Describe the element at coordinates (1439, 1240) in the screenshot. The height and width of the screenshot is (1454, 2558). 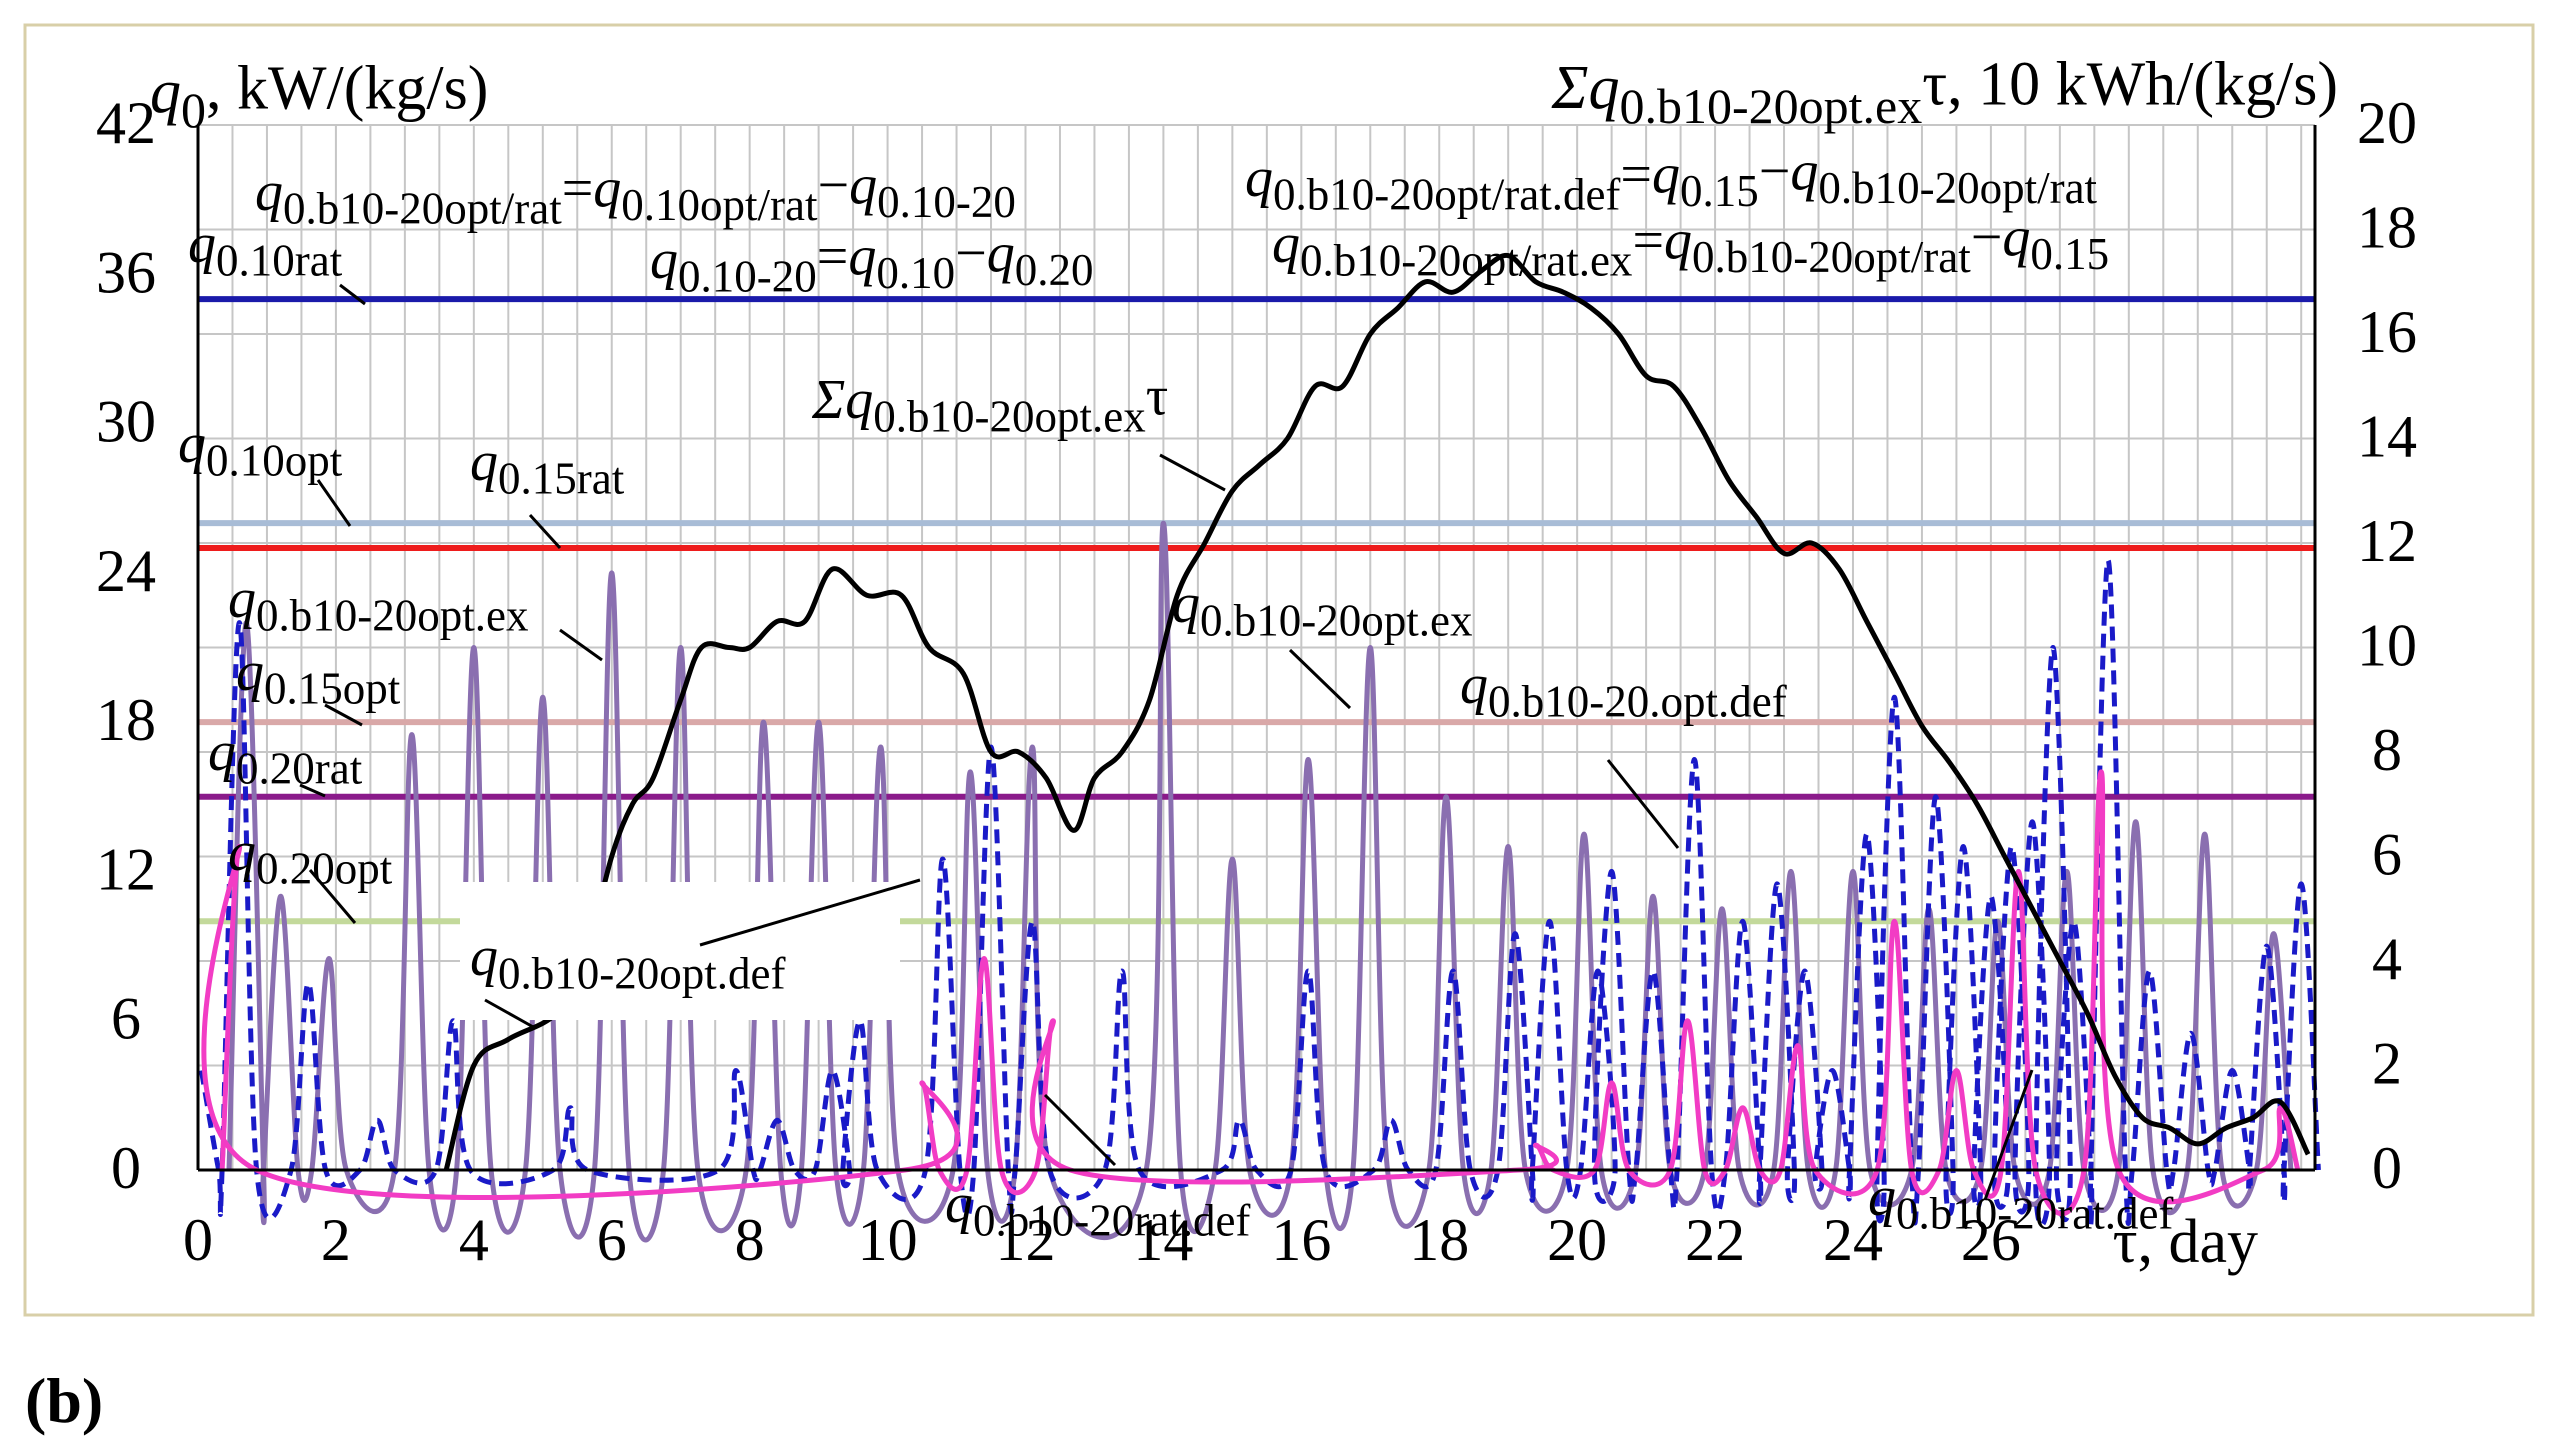
I see `x-tick-label: 18` at that location.